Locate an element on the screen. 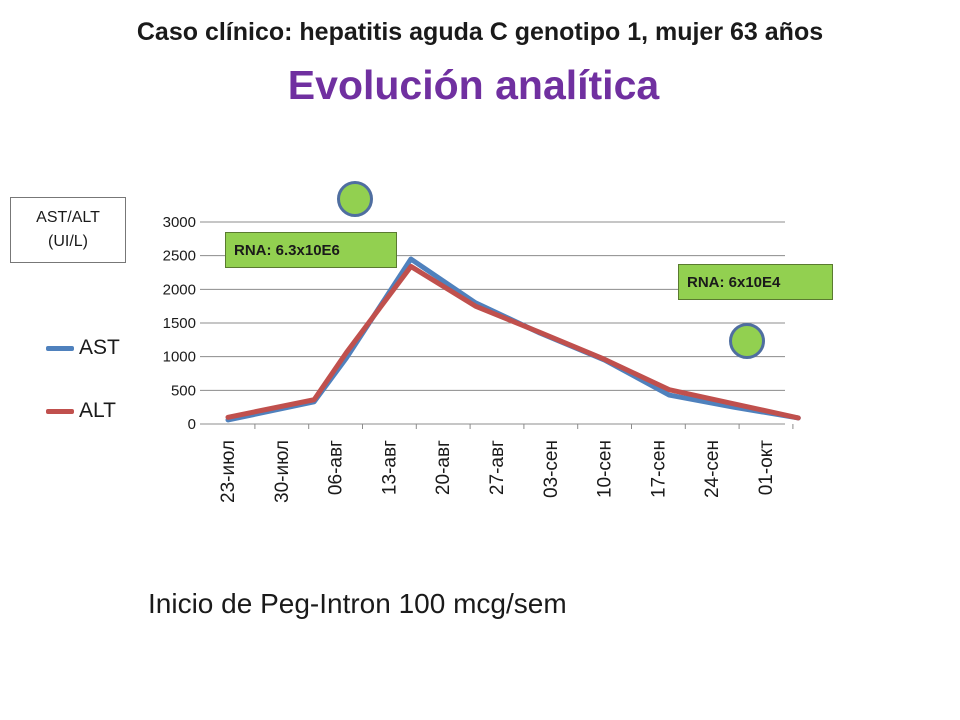 The width and height of the screenshot is (960, 720). series-line-alt is located at coordinates (513, 342).